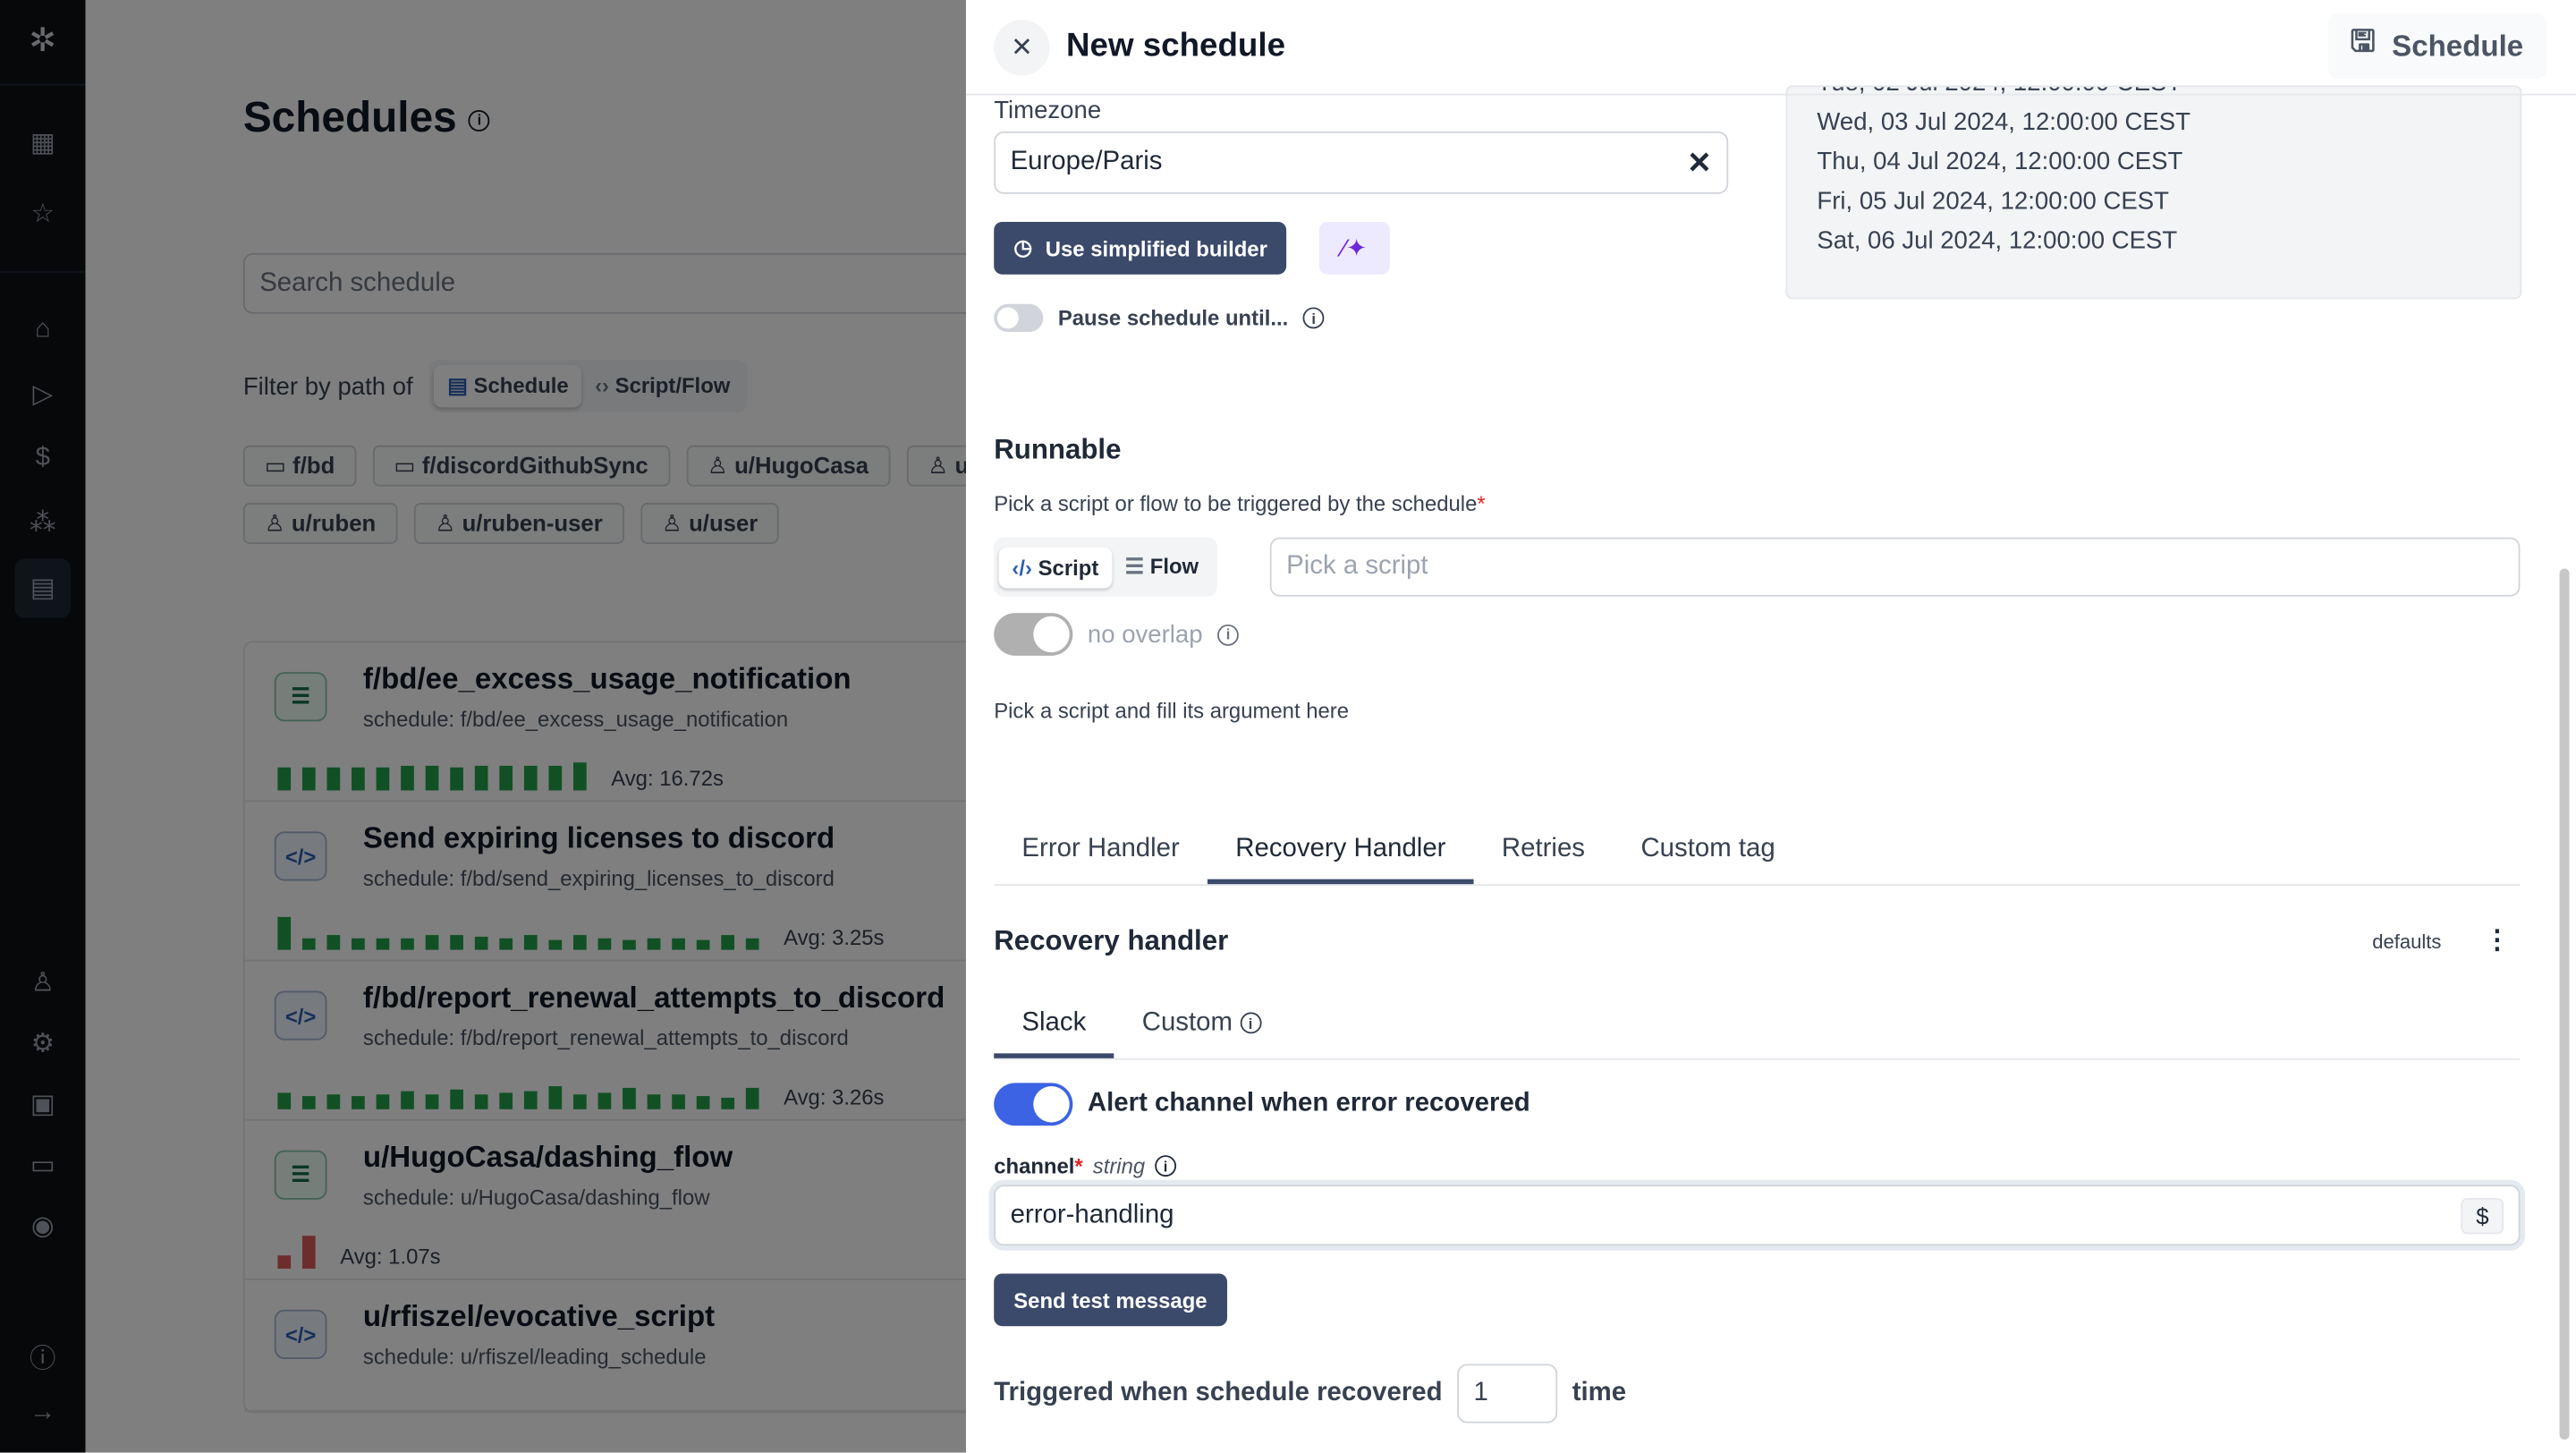 The image size is (2576, 1453). Describe the element at coordinates (1022, 567) in the screenshot. I see `code-icon: ‹/›` at that location.